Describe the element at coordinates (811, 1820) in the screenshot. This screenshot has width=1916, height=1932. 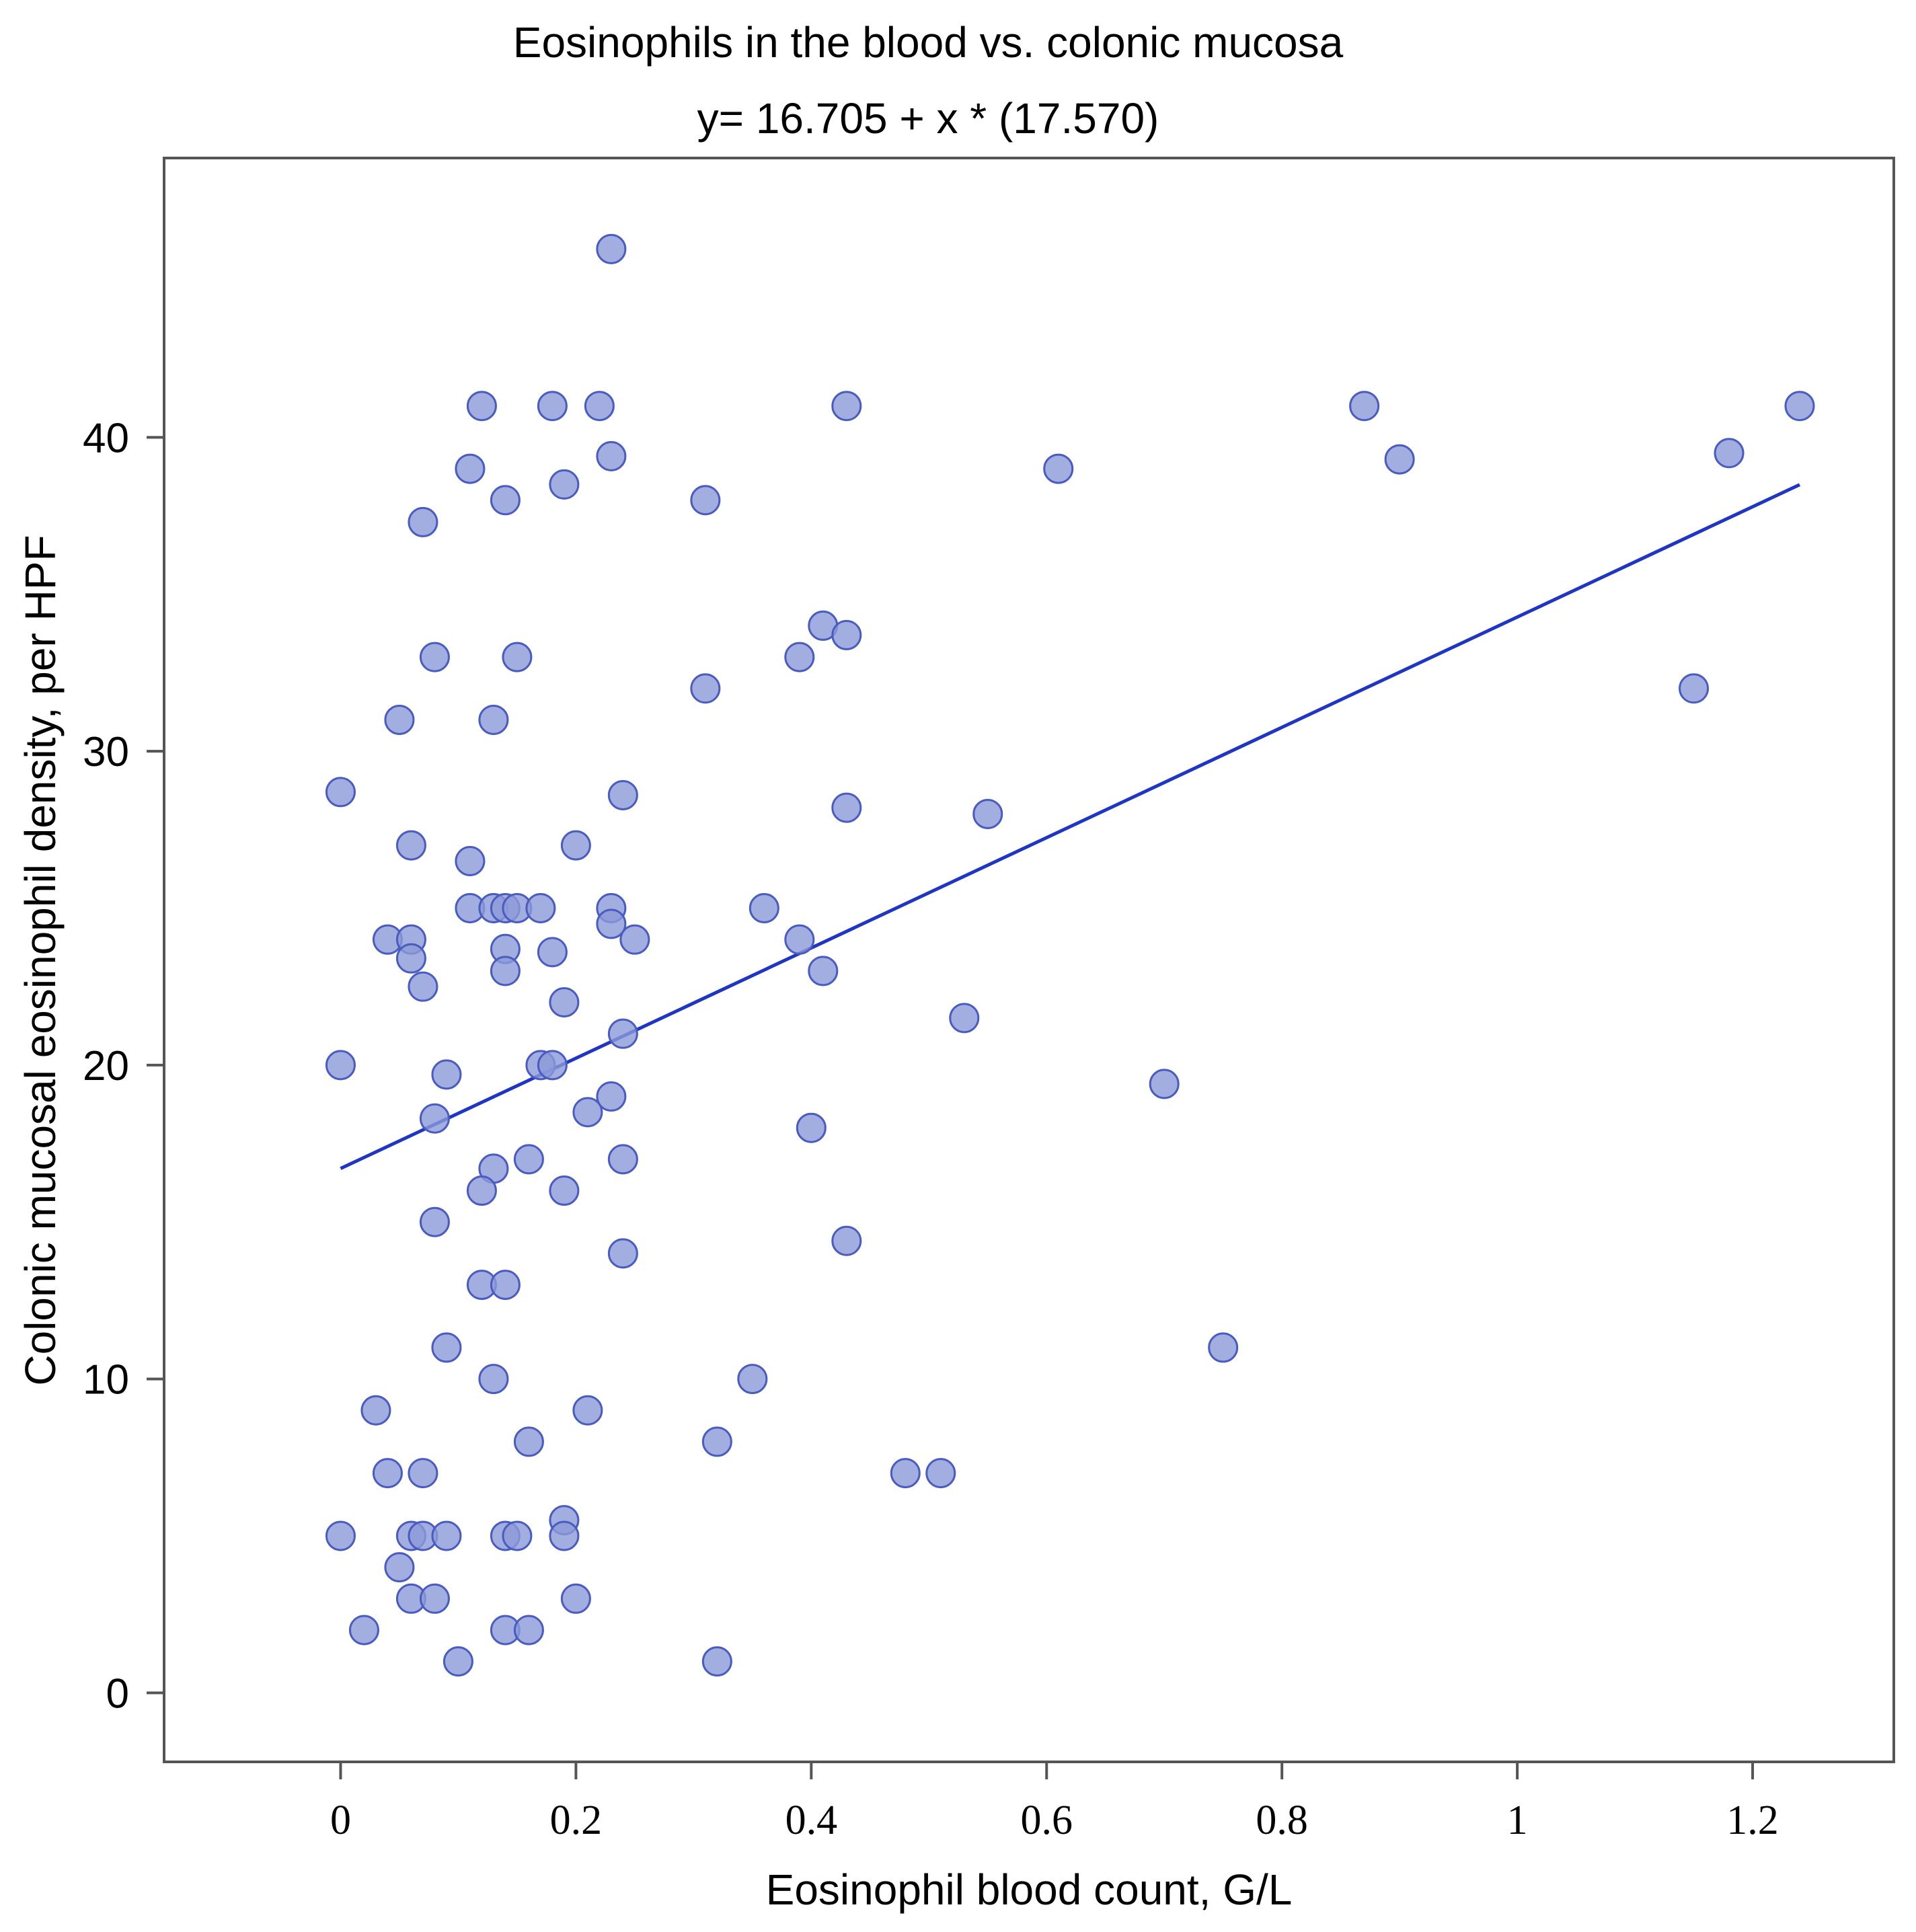
I see `x-tick-label-2: 0.4` at that location.